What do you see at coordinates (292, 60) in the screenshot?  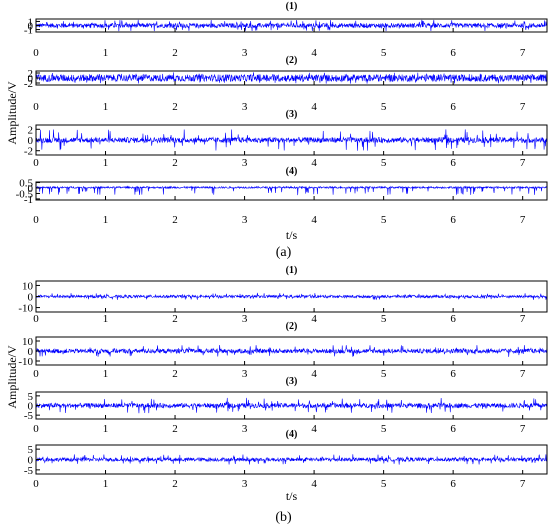 I see `subplot-title: (2)` at bounding box center [292, 60].